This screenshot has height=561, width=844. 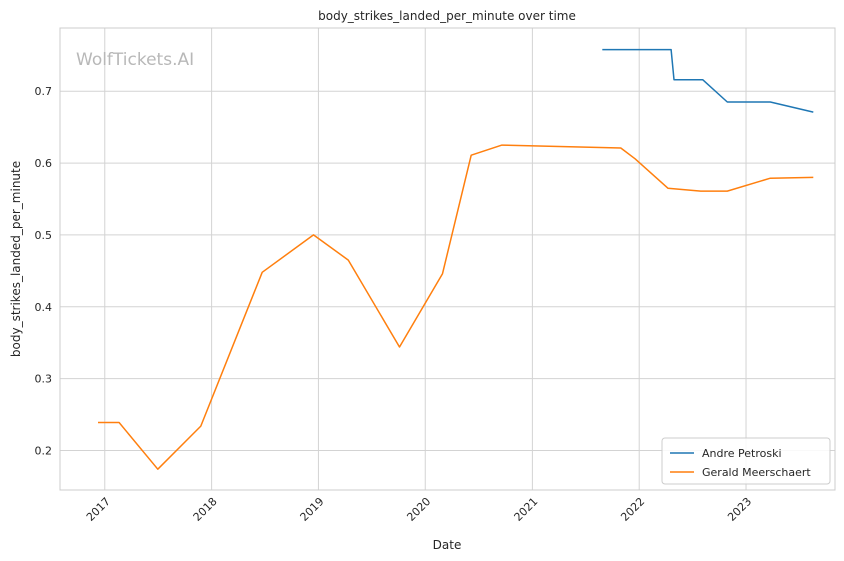 What do you see at coordinates (447, 16) in the screenshot?
I see `chart-title: body_strikes_landed_per_minute over time` at bounding box center [447, 16].